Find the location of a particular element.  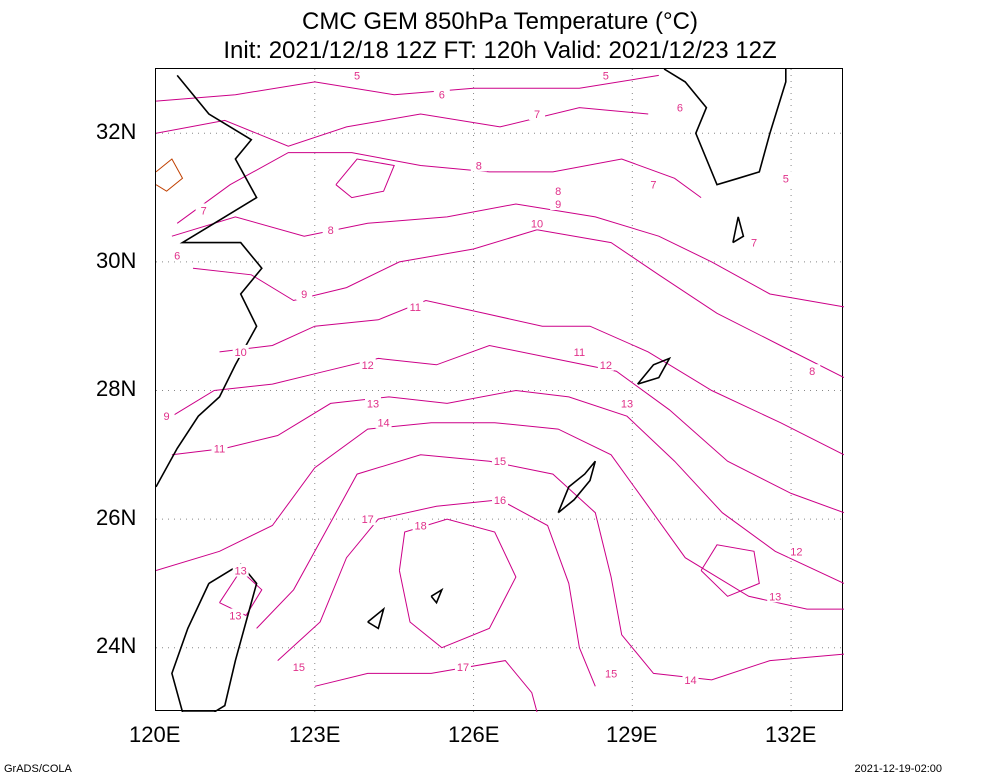

lon-label-123e: 123E is located at coordinates (315, 734).